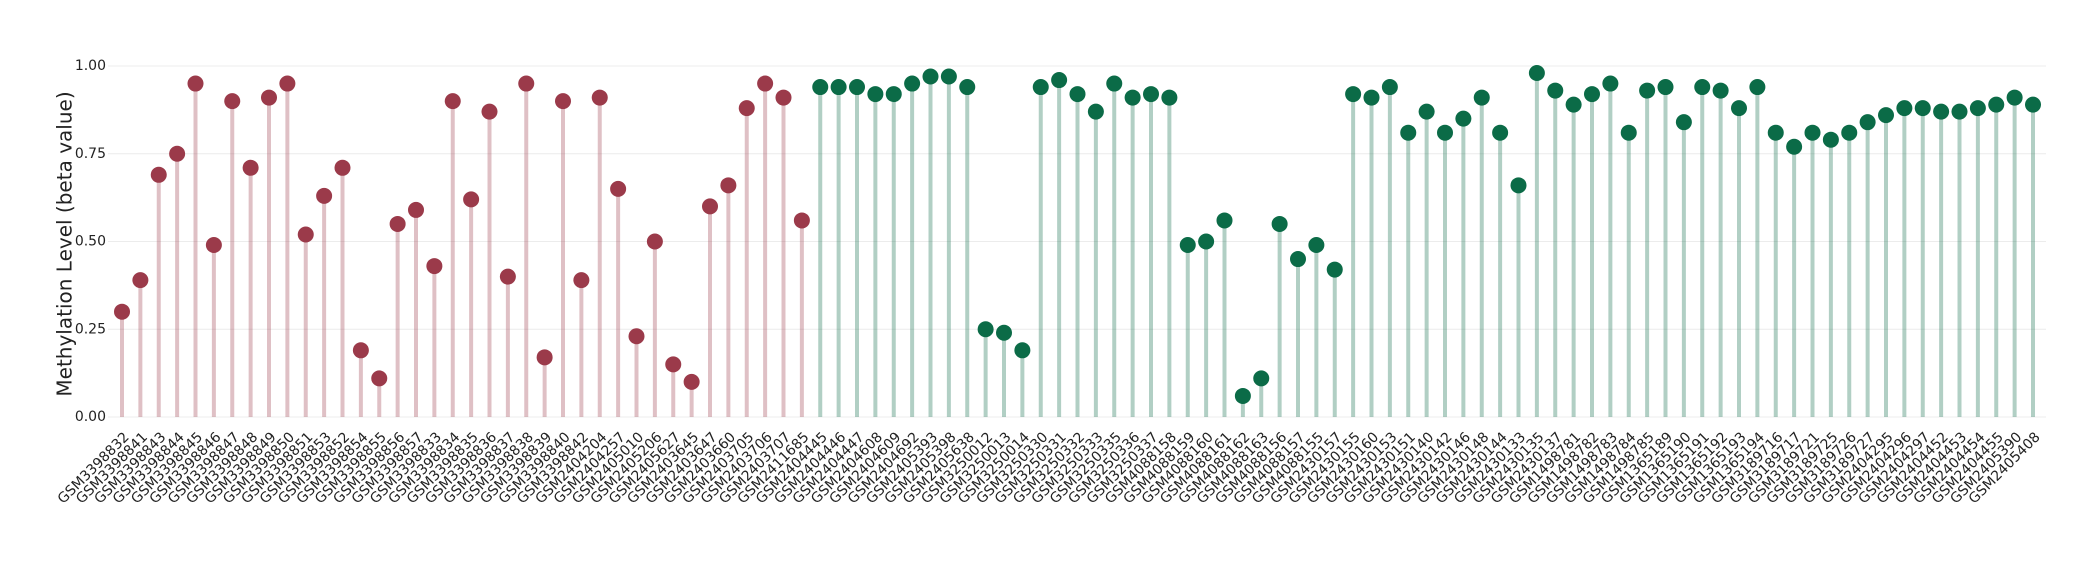 The image size is (2100, 580). I want to click on y-tick-label: 0.50, so click(90, 242).